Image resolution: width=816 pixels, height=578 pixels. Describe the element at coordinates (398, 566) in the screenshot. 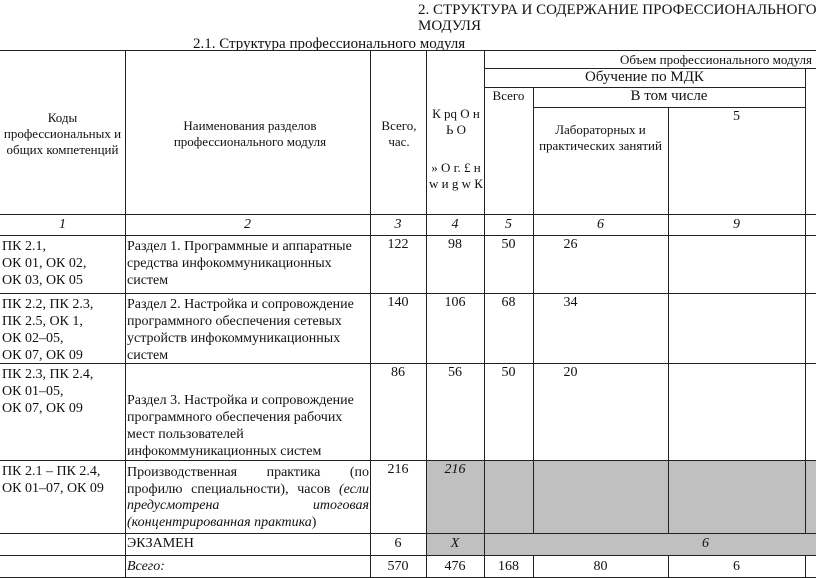

I see `total-c3: 570` at that location.